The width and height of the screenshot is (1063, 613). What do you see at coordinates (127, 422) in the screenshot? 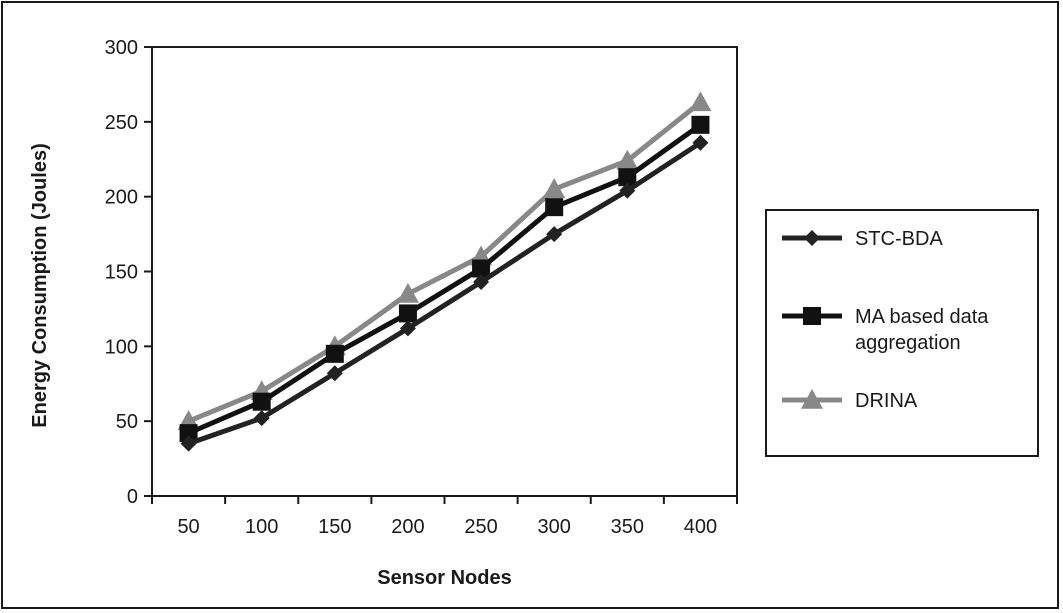
I see `y-tick-label: 50` at bounding box center [127, 422].